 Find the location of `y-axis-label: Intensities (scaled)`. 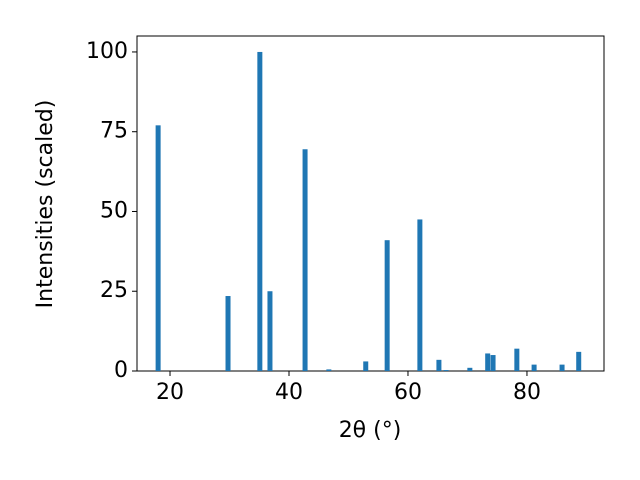

y-axis-label: Intensities (scaled) is located at coordinates (45, 204).